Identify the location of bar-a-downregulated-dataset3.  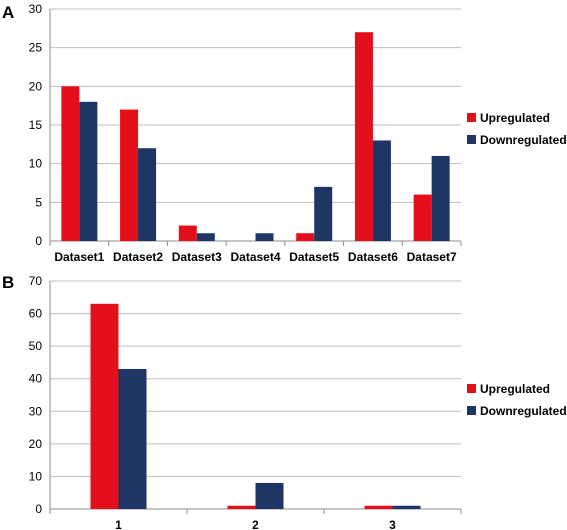
(205, 237).